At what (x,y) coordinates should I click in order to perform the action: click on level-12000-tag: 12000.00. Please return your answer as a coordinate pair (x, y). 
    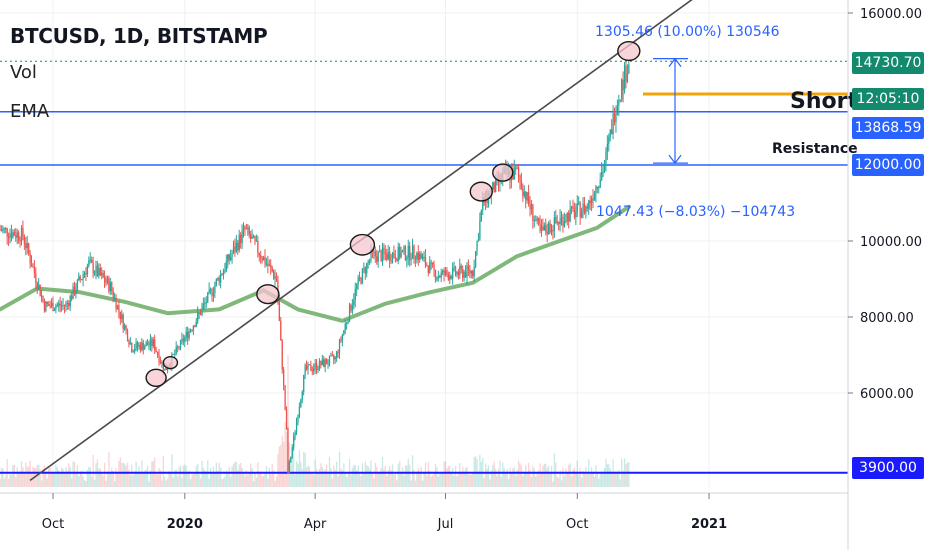
    Looking at the image, I should click on (888, 165).